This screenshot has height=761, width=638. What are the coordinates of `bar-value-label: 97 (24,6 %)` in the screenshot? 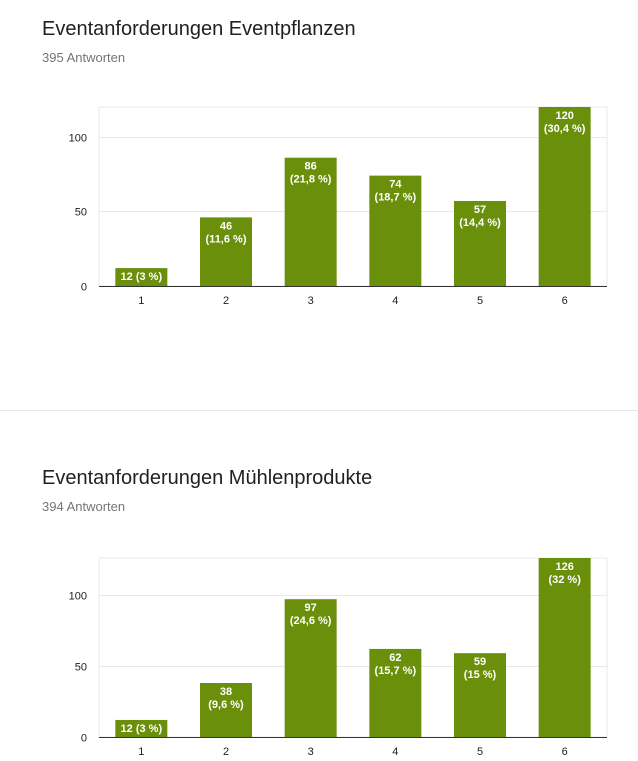 It's located at (311, 614).